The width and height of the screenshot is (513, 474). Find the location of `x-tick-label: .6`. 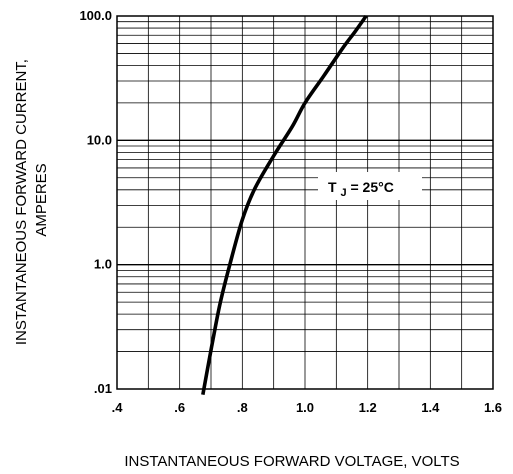

x-tick-label: .6 is located at coordinates (179, 407).